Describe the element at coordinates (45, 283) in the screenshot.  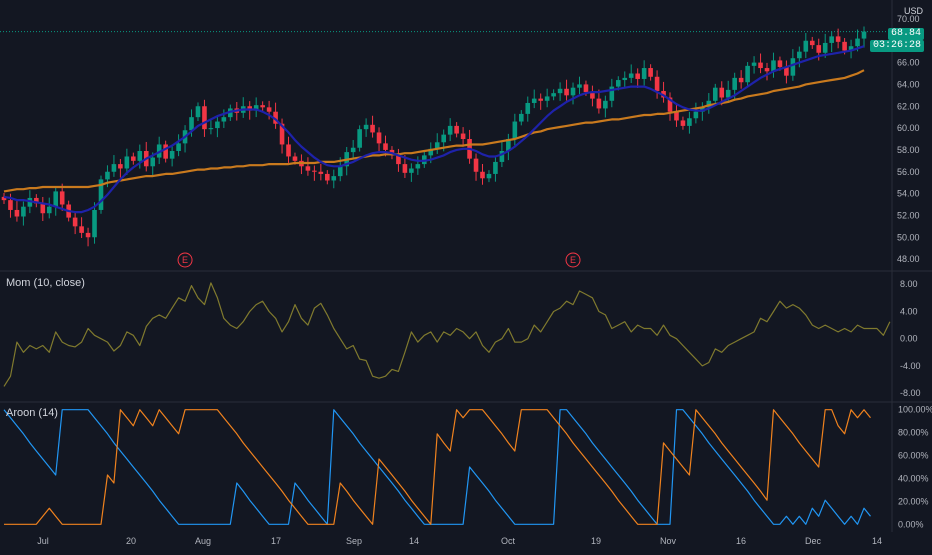
I see `momentum-pane-label: Mom (10, close)` at that location.